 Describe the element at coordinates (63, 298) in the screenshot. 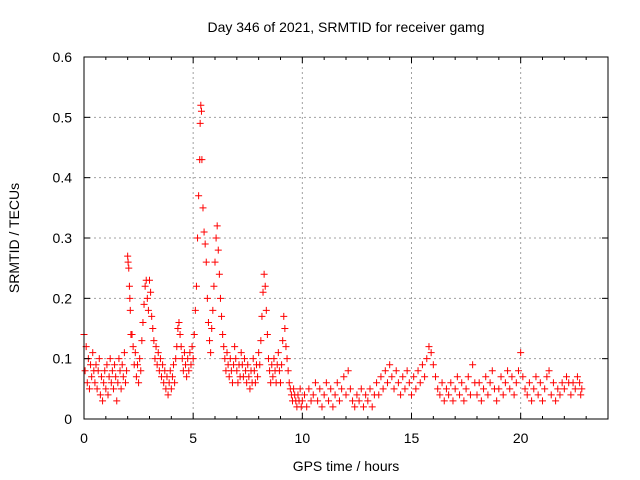

I see `y-tick-label: 0.2` at that location.